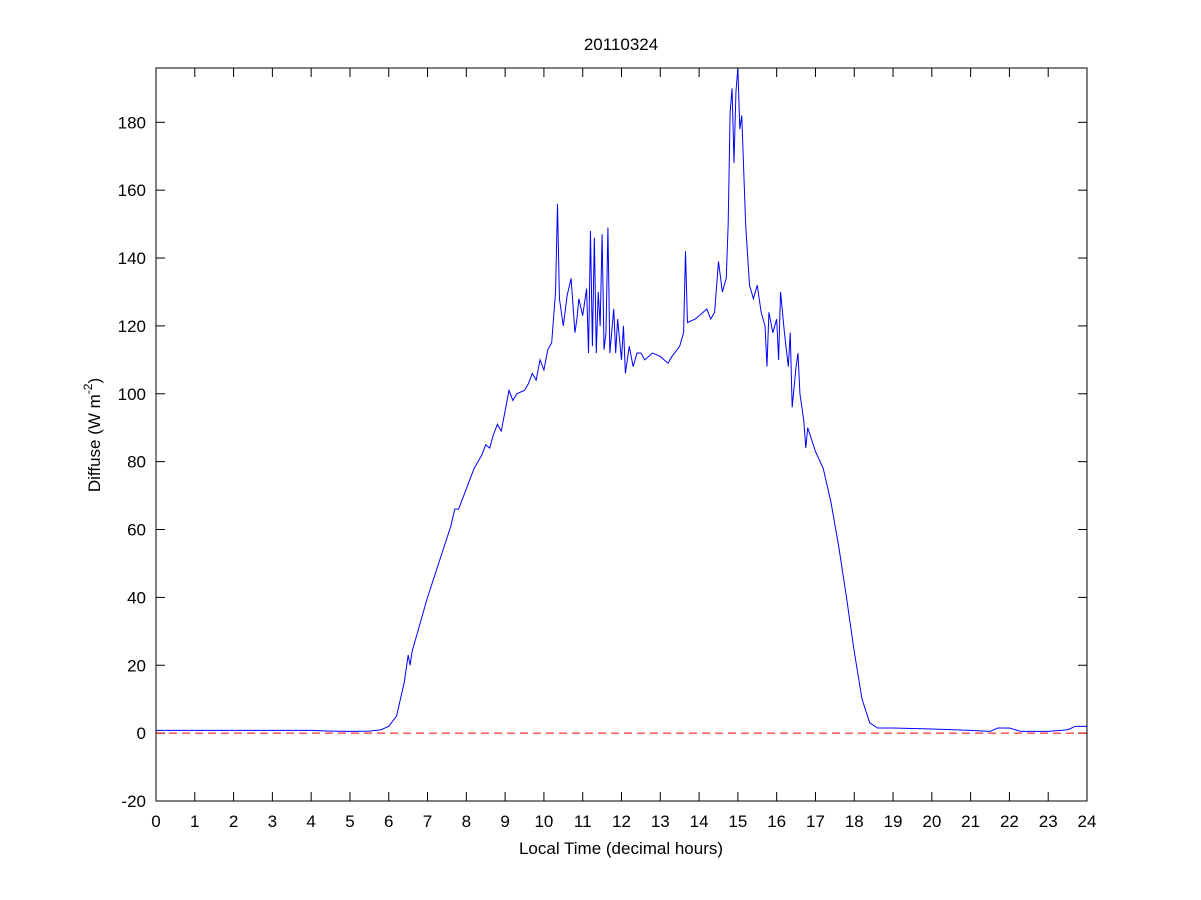 This screenshot has width=1201, height=900. What do you see at coordinates (349, 821) in the screenshot?
I see `x-tick-label: 5` at bounding box center [349, 821].